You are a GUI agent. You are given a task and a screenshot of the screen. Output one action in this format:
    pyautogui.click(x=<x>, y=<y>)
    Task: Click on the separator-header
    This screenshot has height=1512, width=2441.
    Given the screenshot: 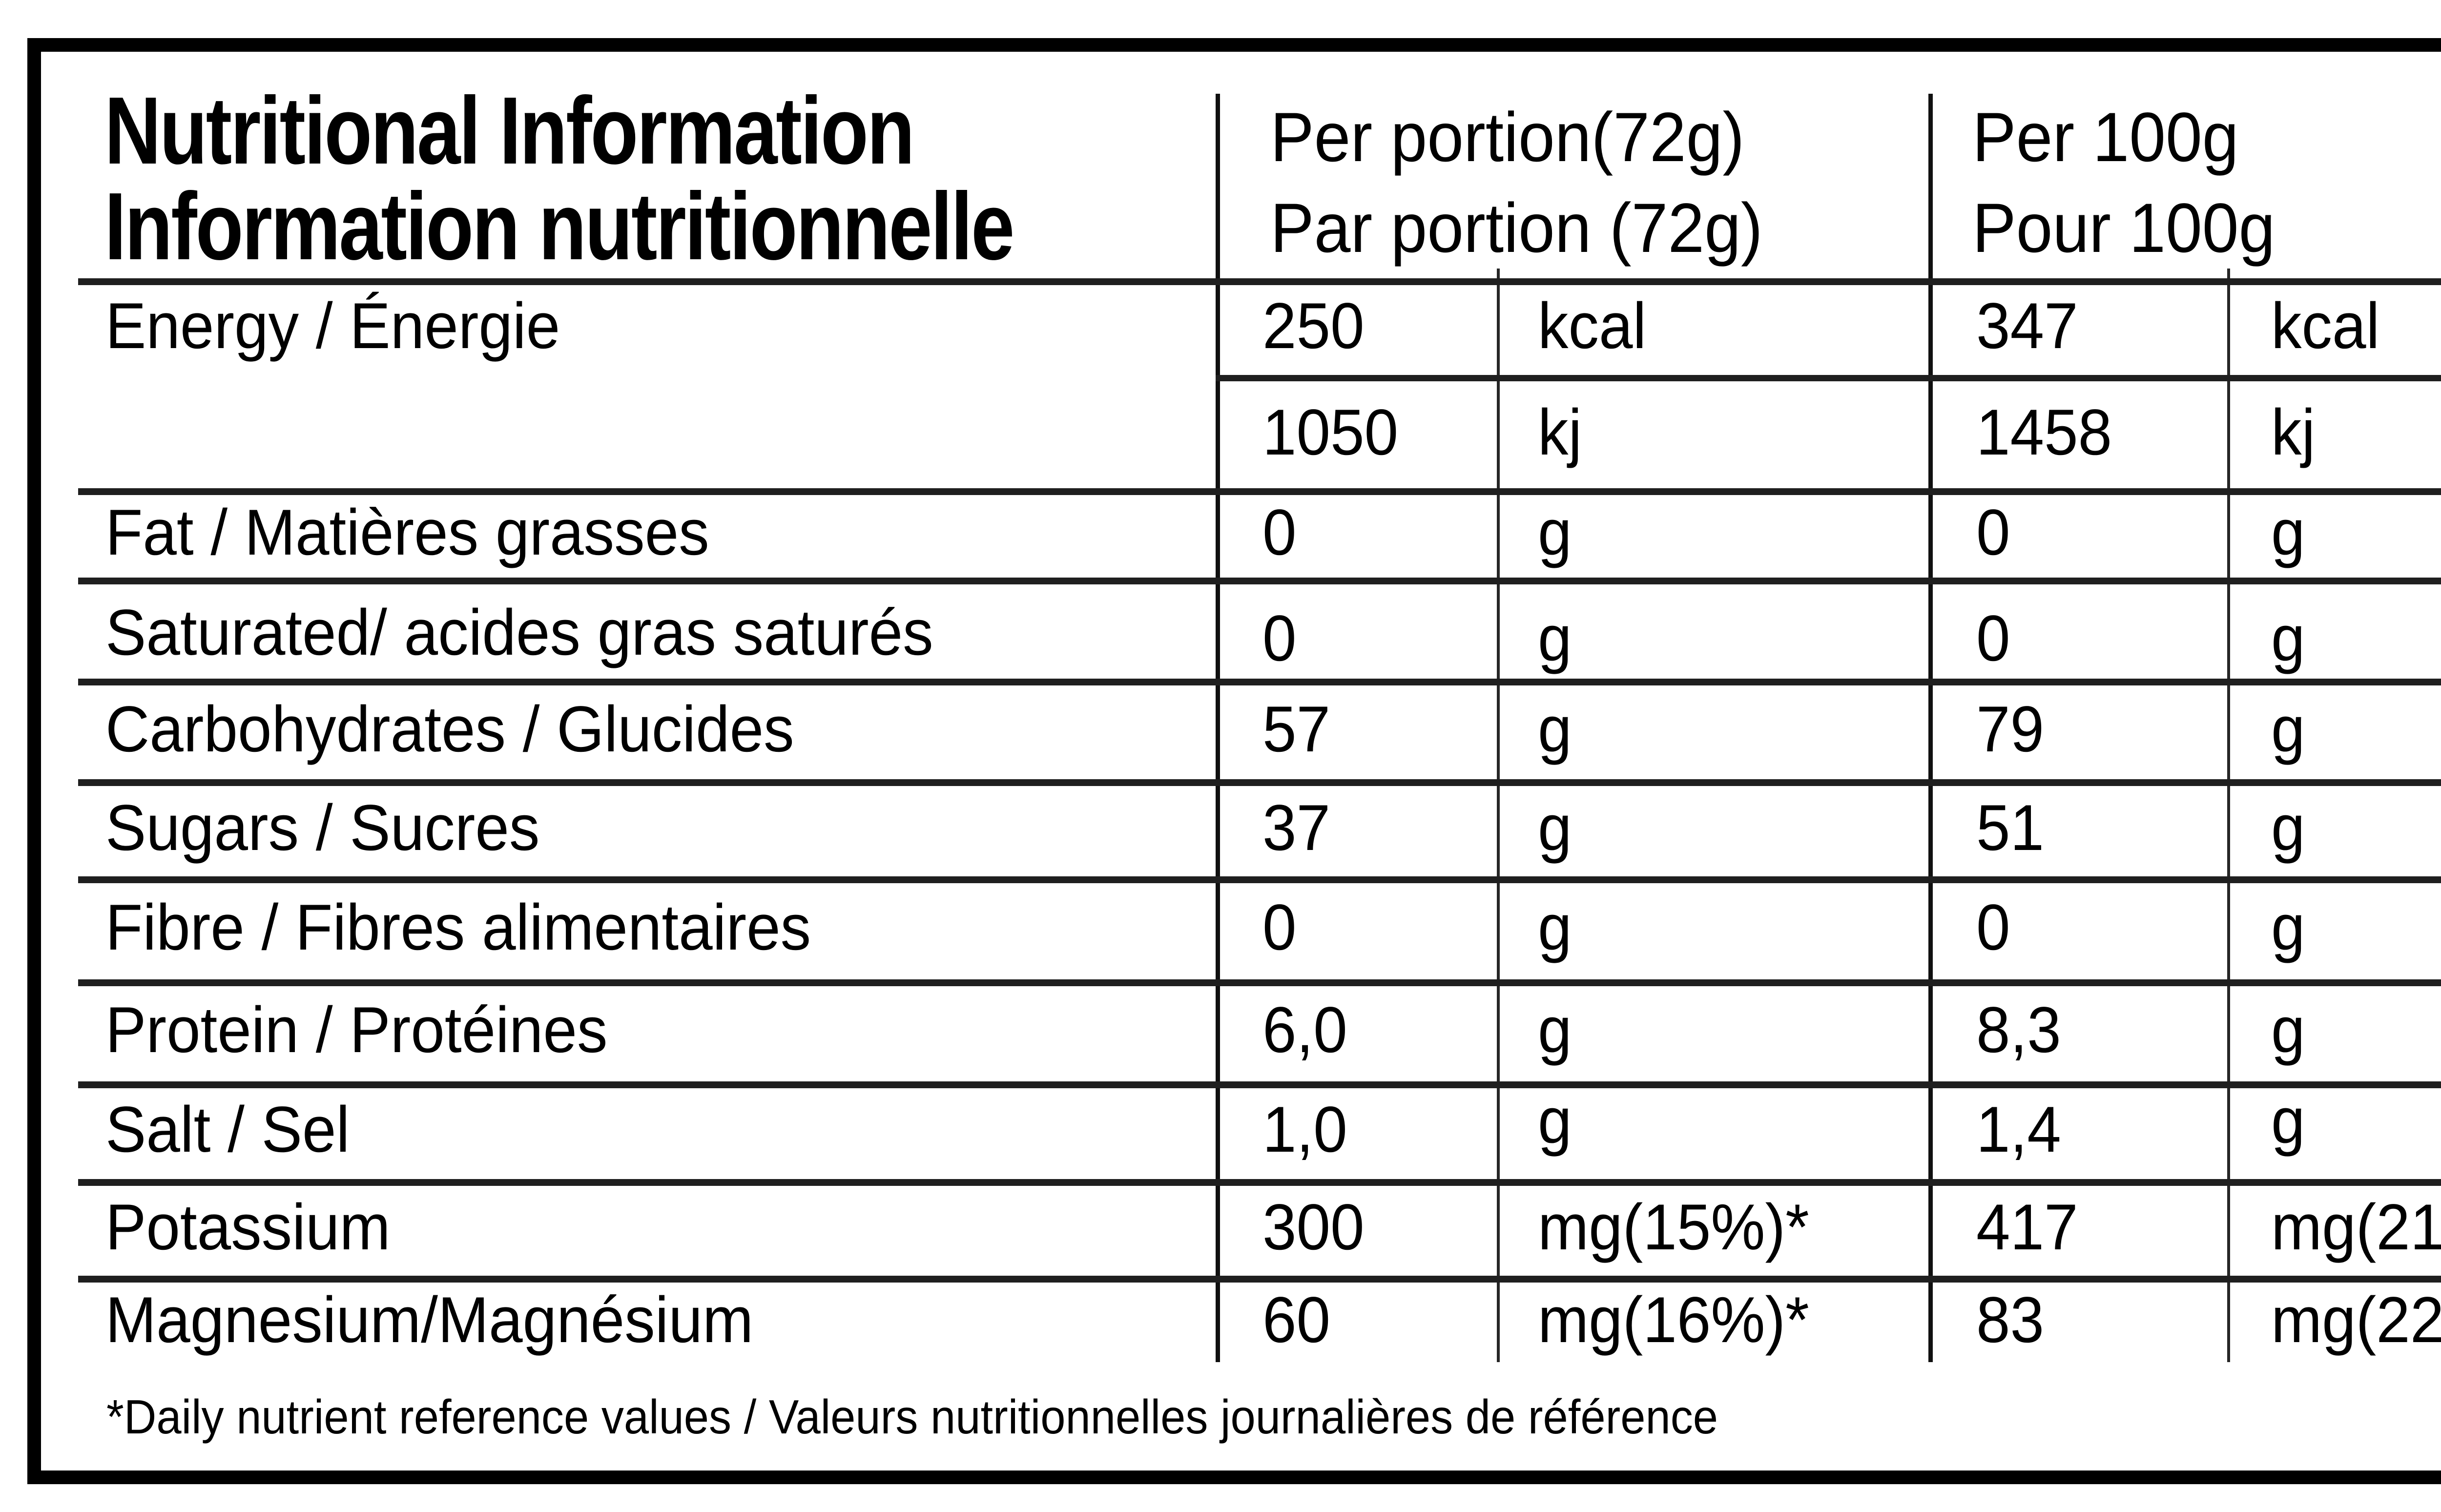 What is the action you would take?
    pyautogui.click(x=1260, y=281)
    